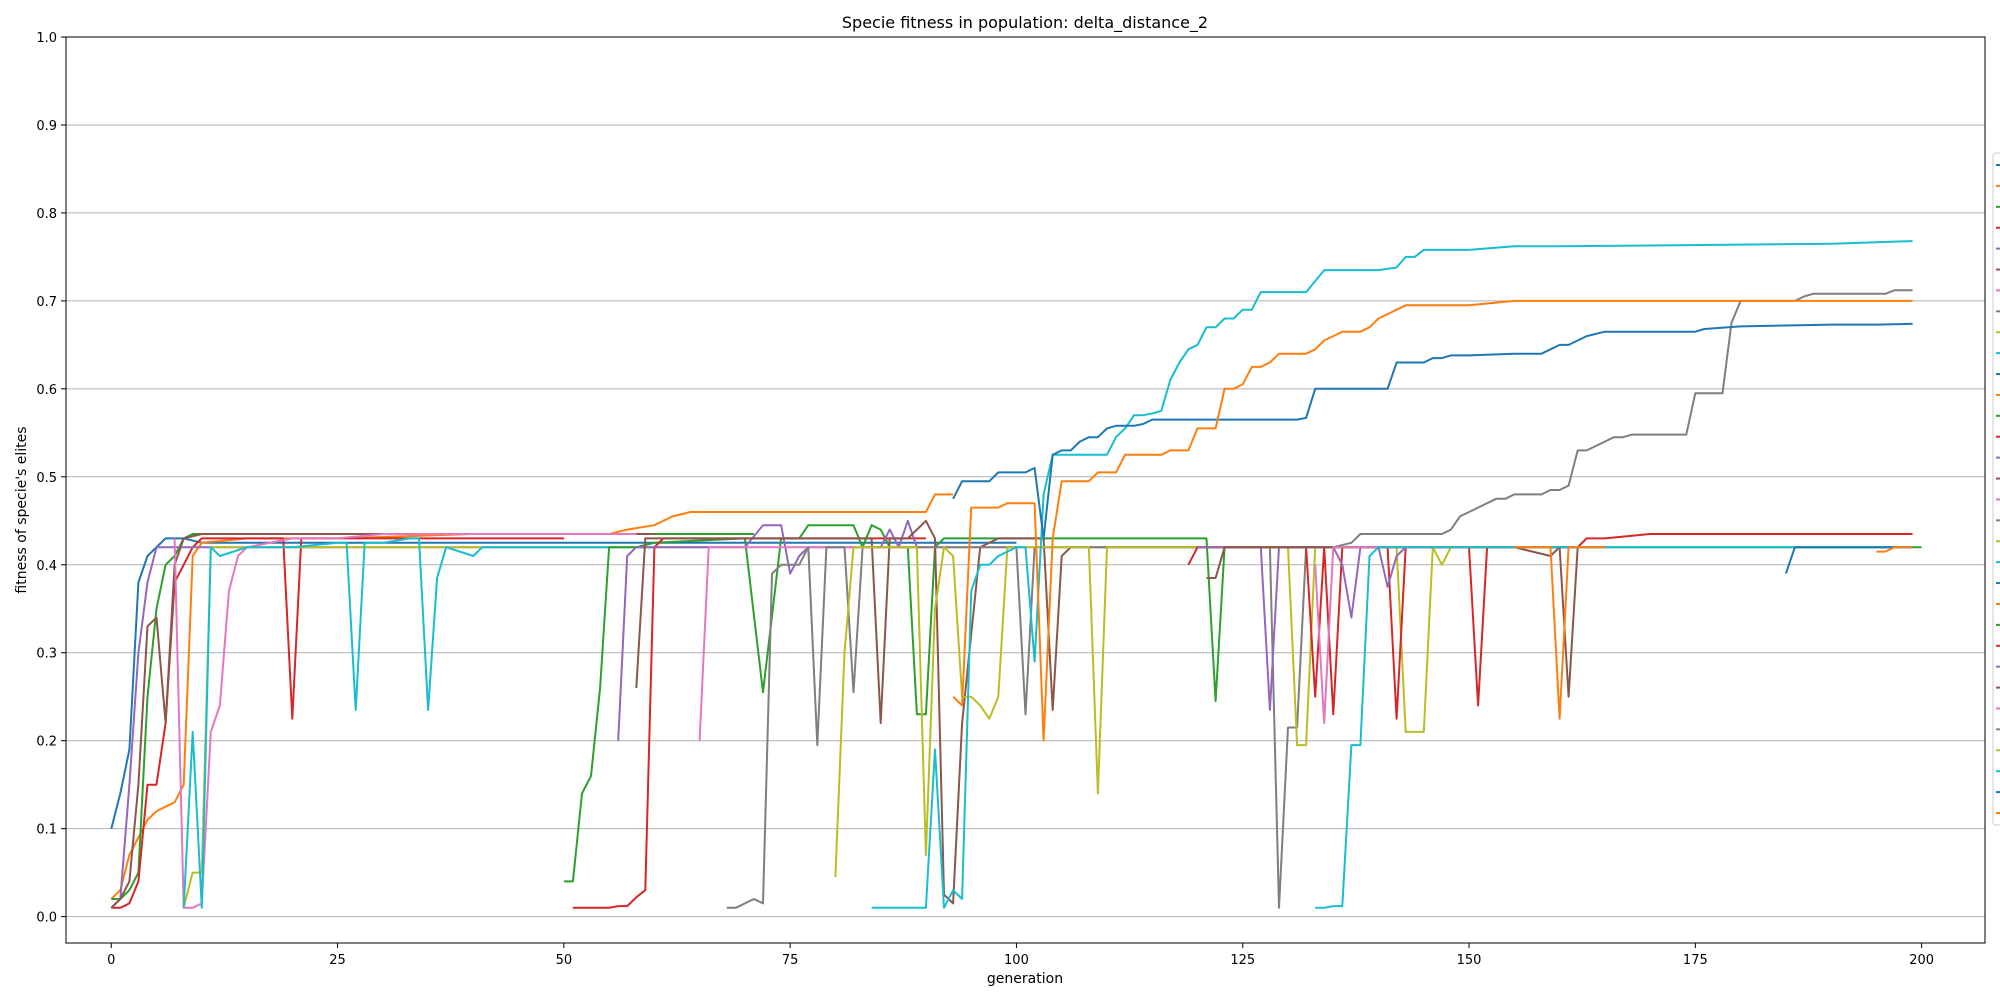  What do you see at coordinates (564, 960) in the screenshot?
I see `x-tick-label: 50` at bounding box center [564, 960].